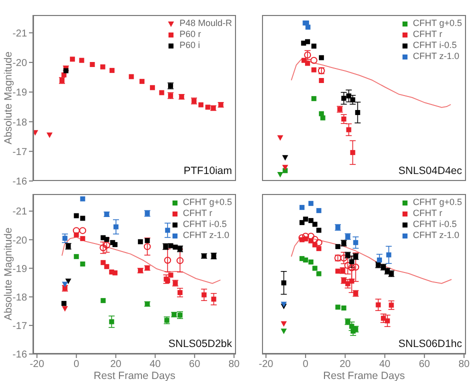 Image resolution: width=474 pixels, height=381 pixels. What do you see at coordinates (434, 224) in the screenshot?
I see `legend-label: CFHT i-0.5` at bounding box center [434, 224].